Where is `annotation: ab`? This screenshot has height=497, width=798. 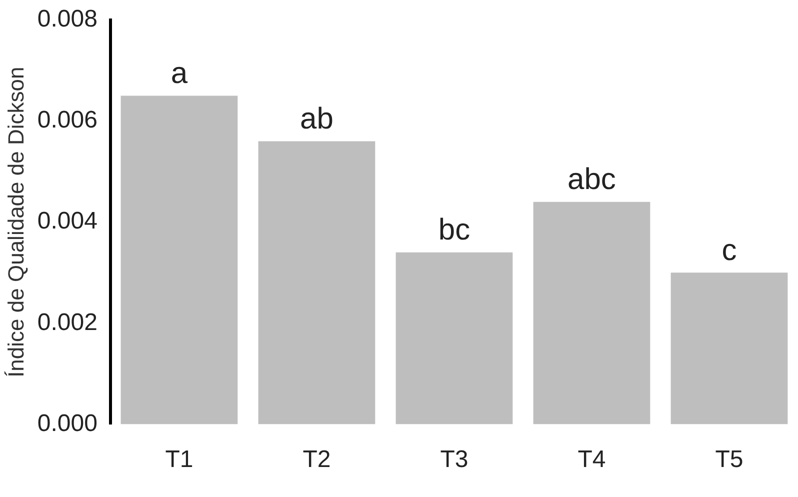 annotation: ab is located at coordinates (317, 119).